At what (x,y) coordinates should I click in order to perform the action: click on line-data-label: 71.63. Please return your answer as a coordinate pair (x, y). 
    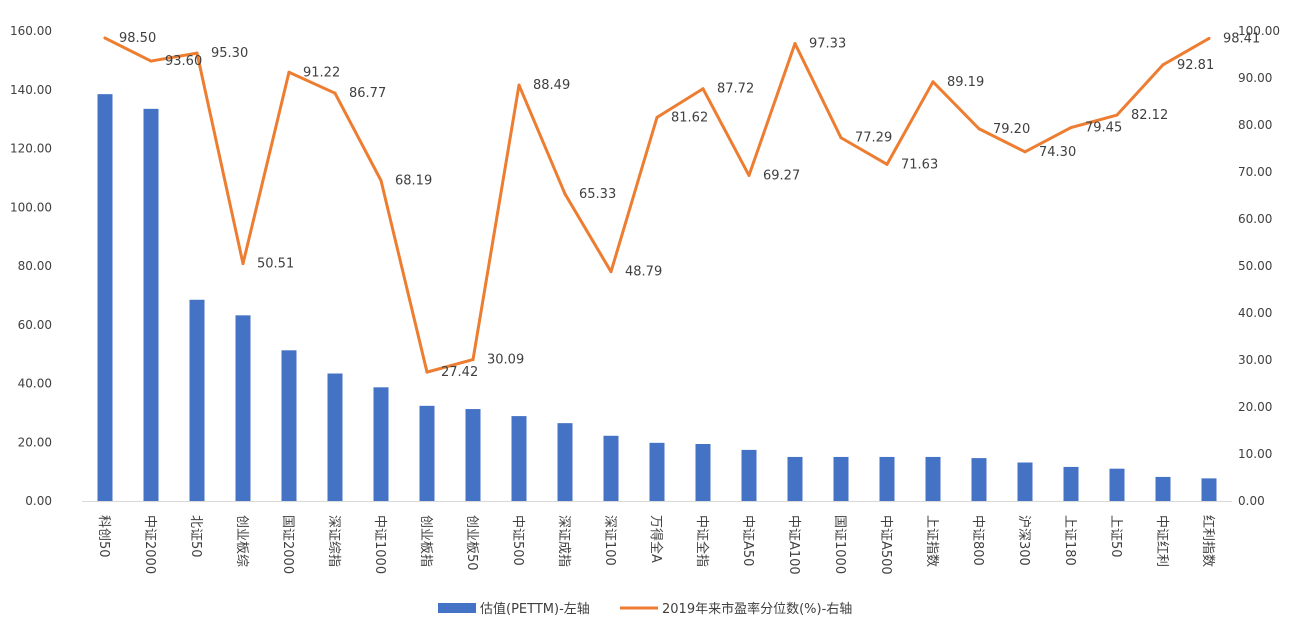
    Looking at the image, I should click on (919, 164).